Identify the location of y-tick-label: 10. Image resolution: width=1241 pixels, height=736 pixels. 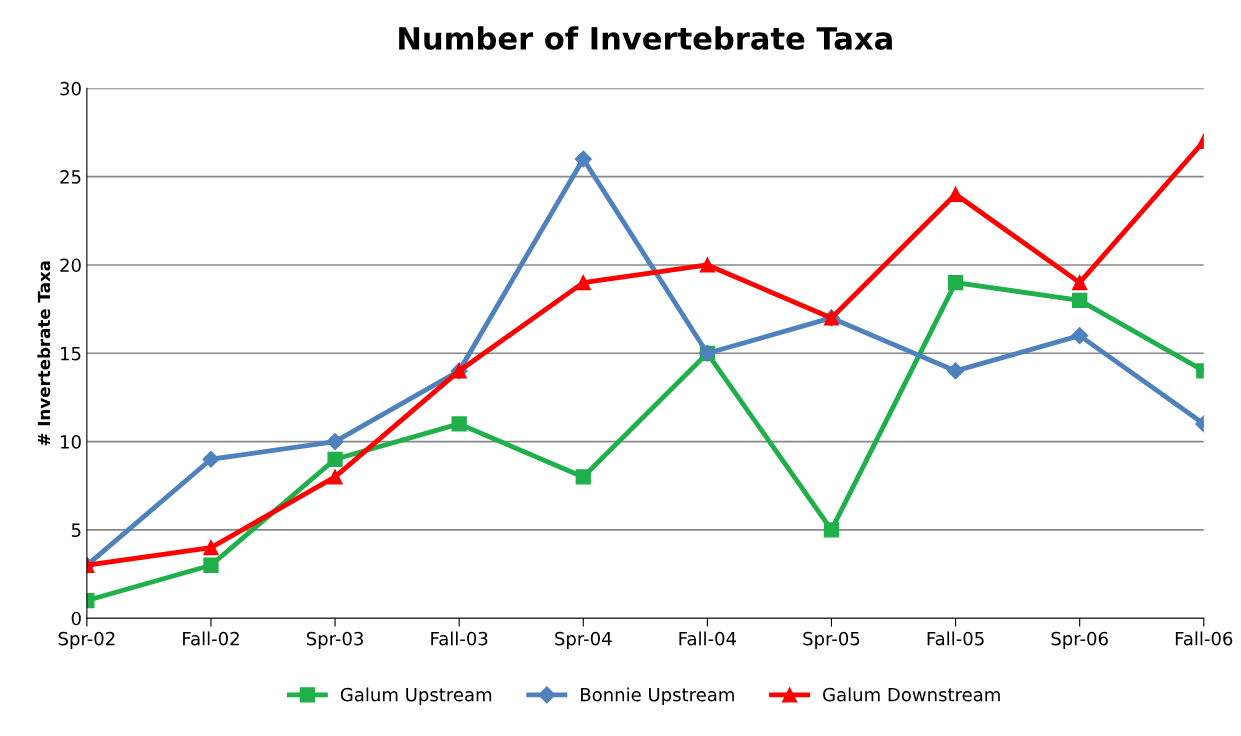
(71, 442).